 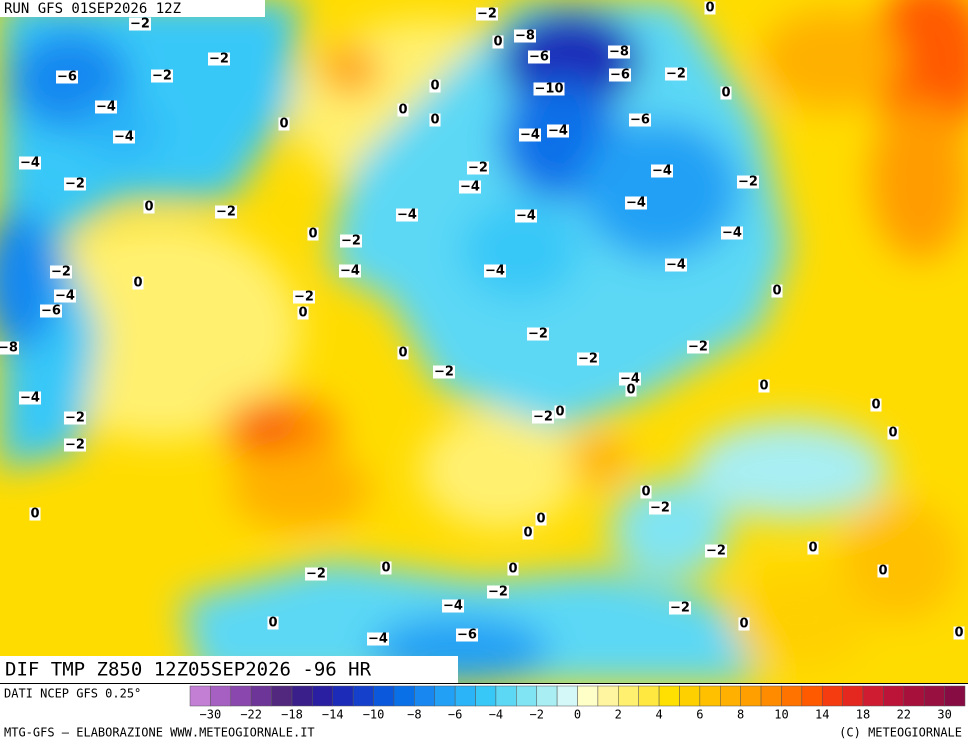 I want to click on colorbar-label: 8, so click(x=740, y=715).